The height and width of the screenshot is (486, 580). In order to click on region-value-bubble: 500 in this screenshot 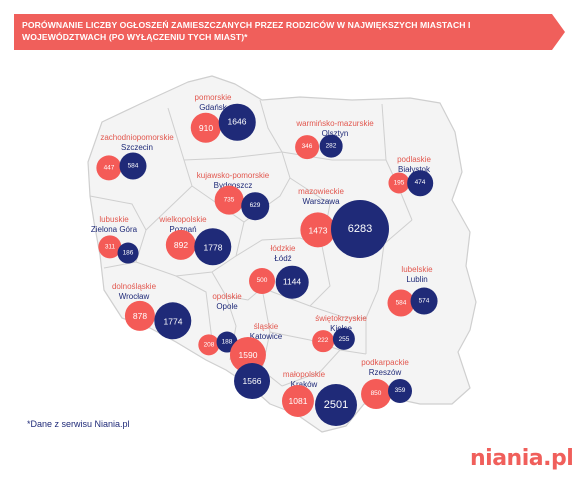, I will do `click(262, 281)`.